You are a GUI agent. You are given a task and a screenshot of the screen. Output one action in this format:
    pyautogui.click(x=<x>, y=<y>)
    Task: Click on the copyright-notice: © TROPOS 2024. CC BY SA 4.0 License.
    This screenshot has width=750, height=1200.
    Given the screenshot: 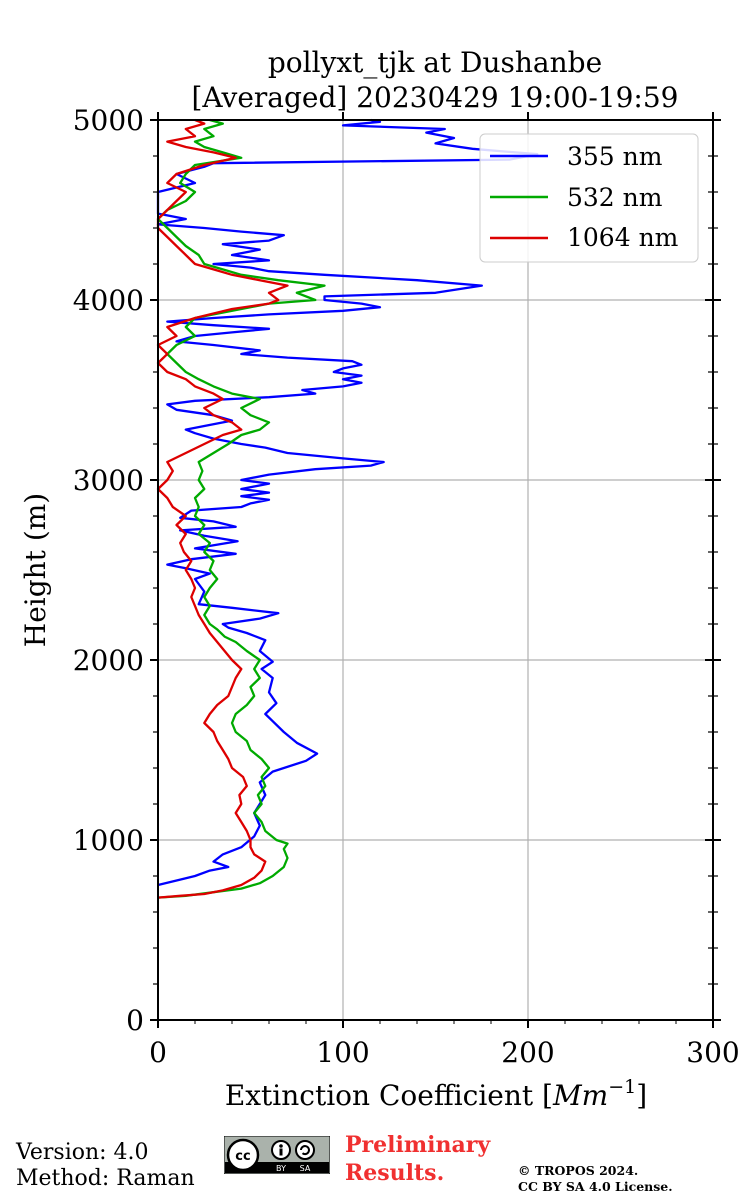 What is the action you would take?
    pyautogui.click(x=595, y=1179)
    